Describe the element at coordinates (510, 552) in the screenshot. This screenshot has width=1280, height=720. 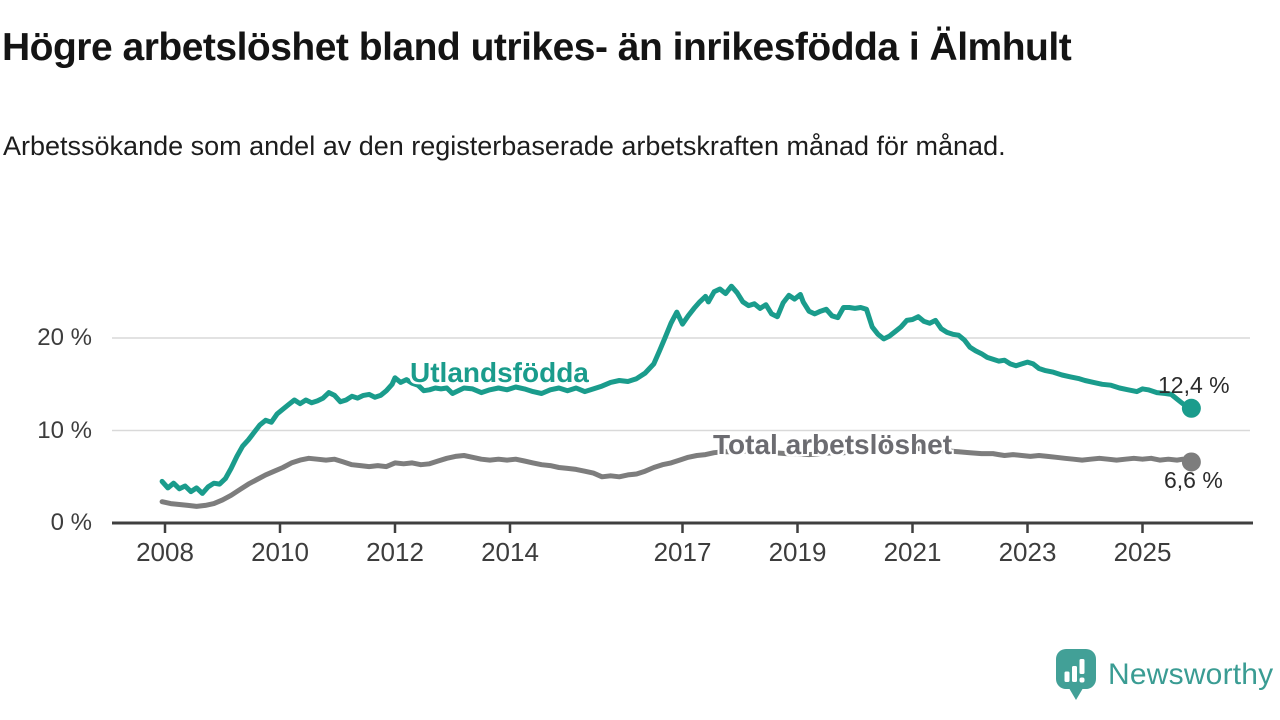
I see `x-tick-label-2014: 2014` at that location.